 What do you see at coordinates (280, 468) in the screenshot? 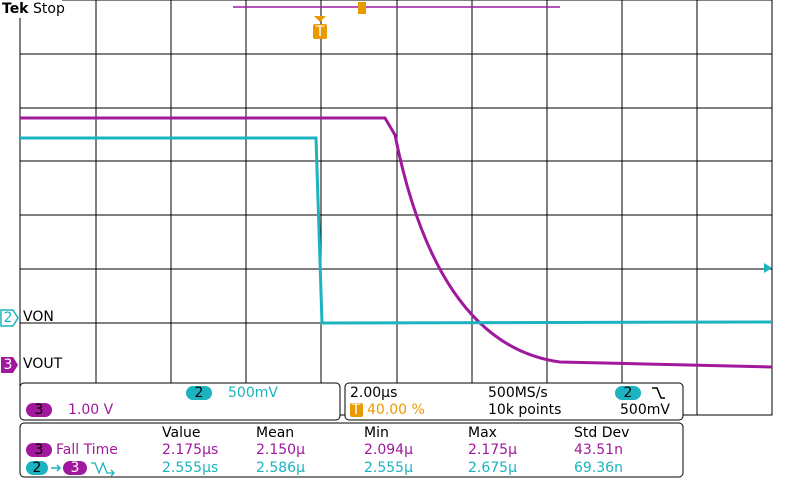
I see `measurement-value: 2.586µ` at bounding box center [280, 468].